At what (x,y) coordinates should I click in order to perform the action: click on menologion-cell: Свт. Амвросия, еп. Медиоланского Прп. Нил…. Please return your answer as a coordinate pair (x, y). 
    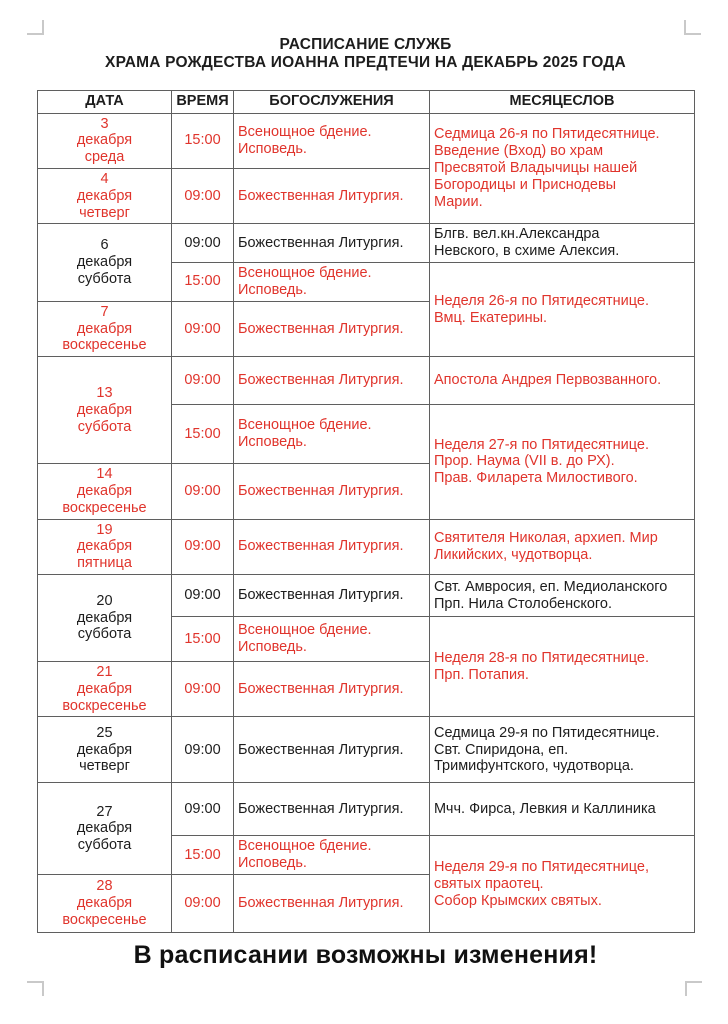
    Looking at the image, I should click on (562, 595).